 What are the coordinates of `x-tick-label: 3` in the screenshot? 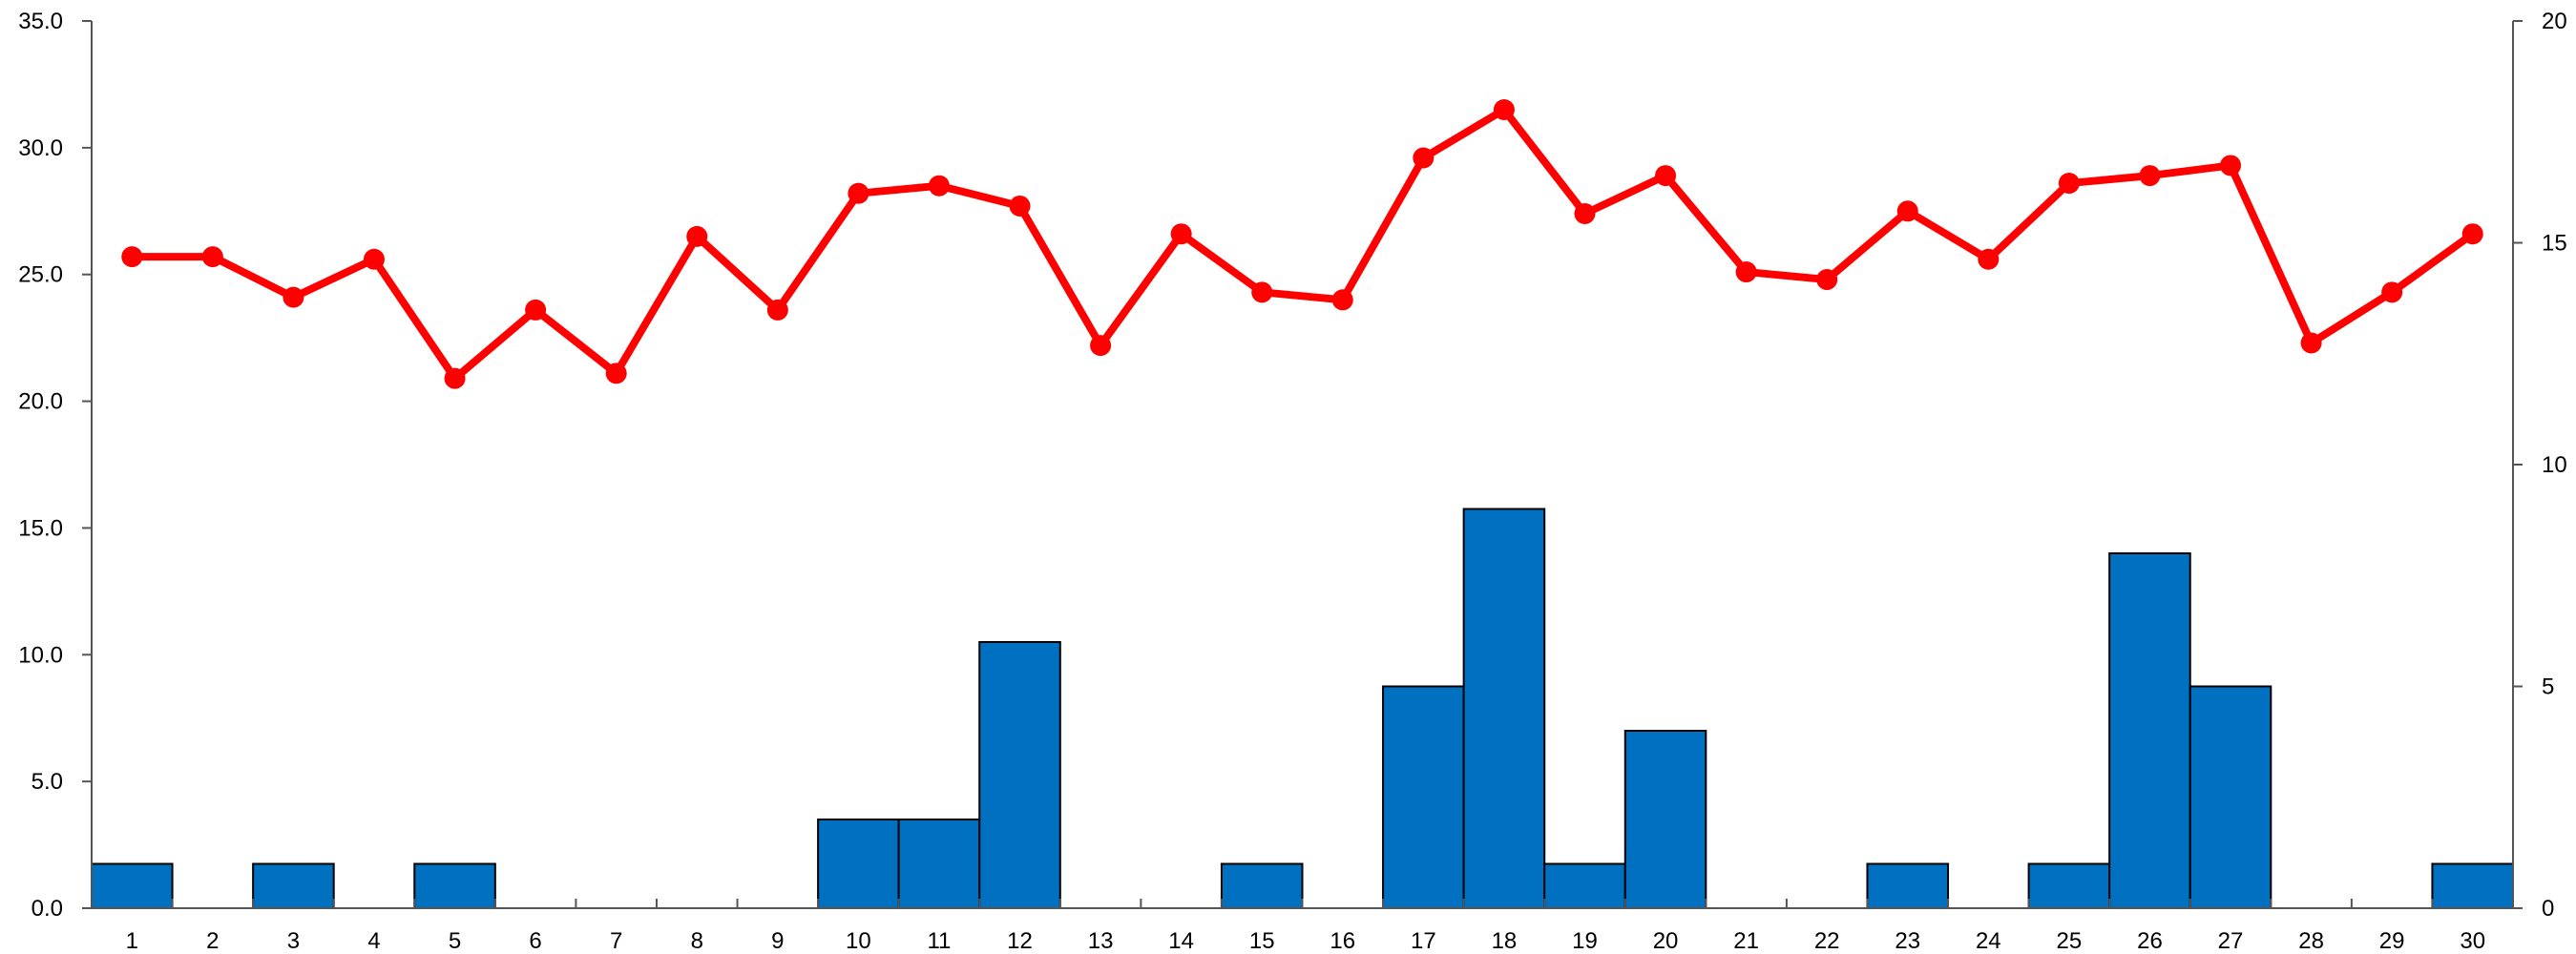 It's located at (293, 941).